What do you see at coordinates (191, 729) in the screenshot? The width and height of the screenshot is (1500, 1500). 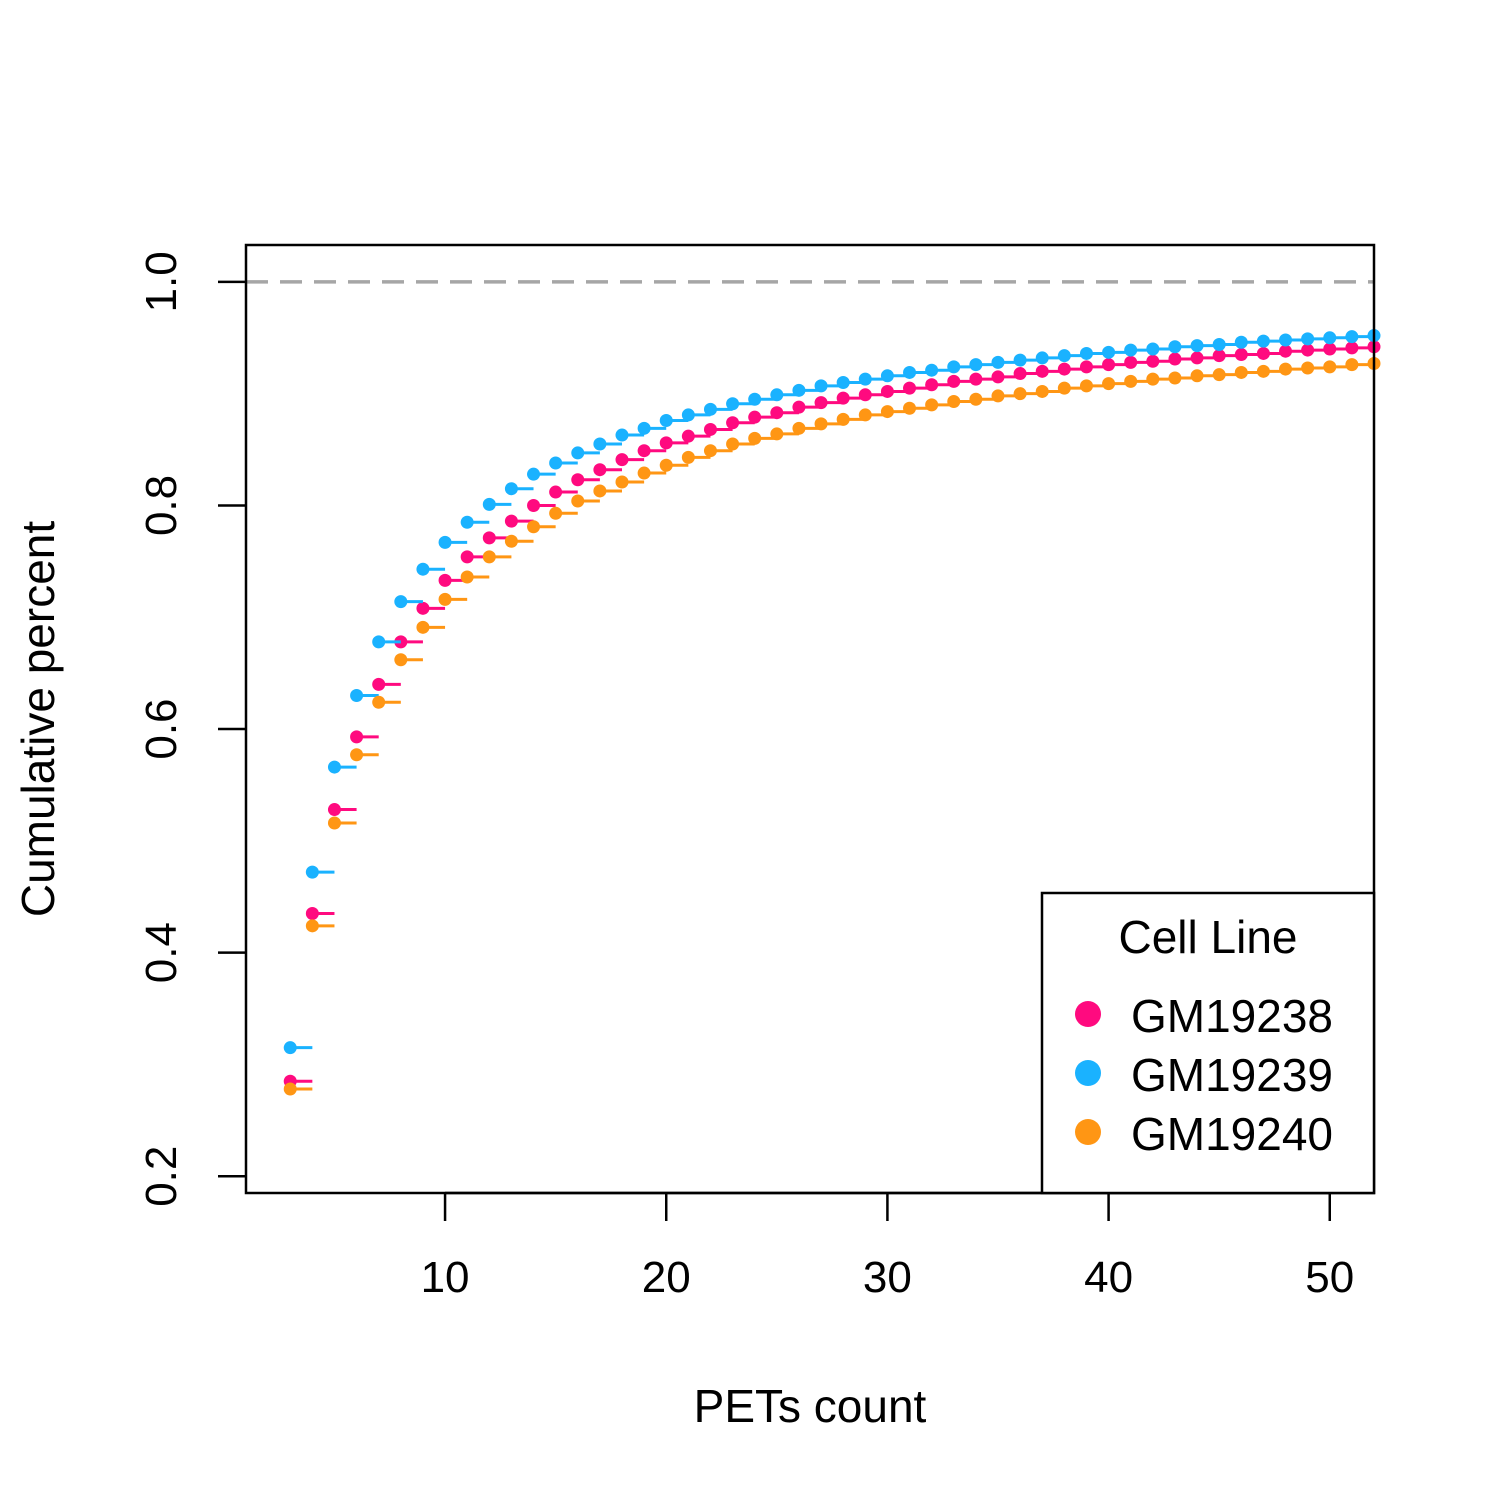 I see `y-axis: 0.2 0.4 0.6 0.8 1.0` at bounding box center [191, 729].